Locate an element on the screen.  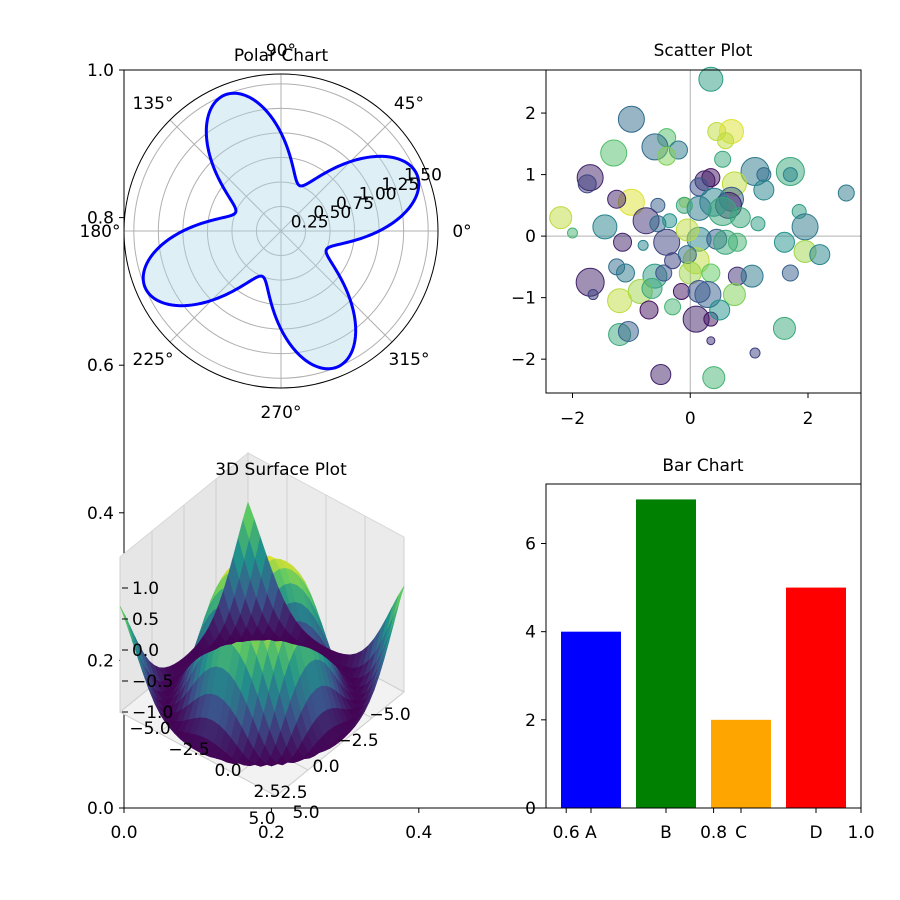
bar-y-tick-label: 4 is located at coordinates (530, 633).